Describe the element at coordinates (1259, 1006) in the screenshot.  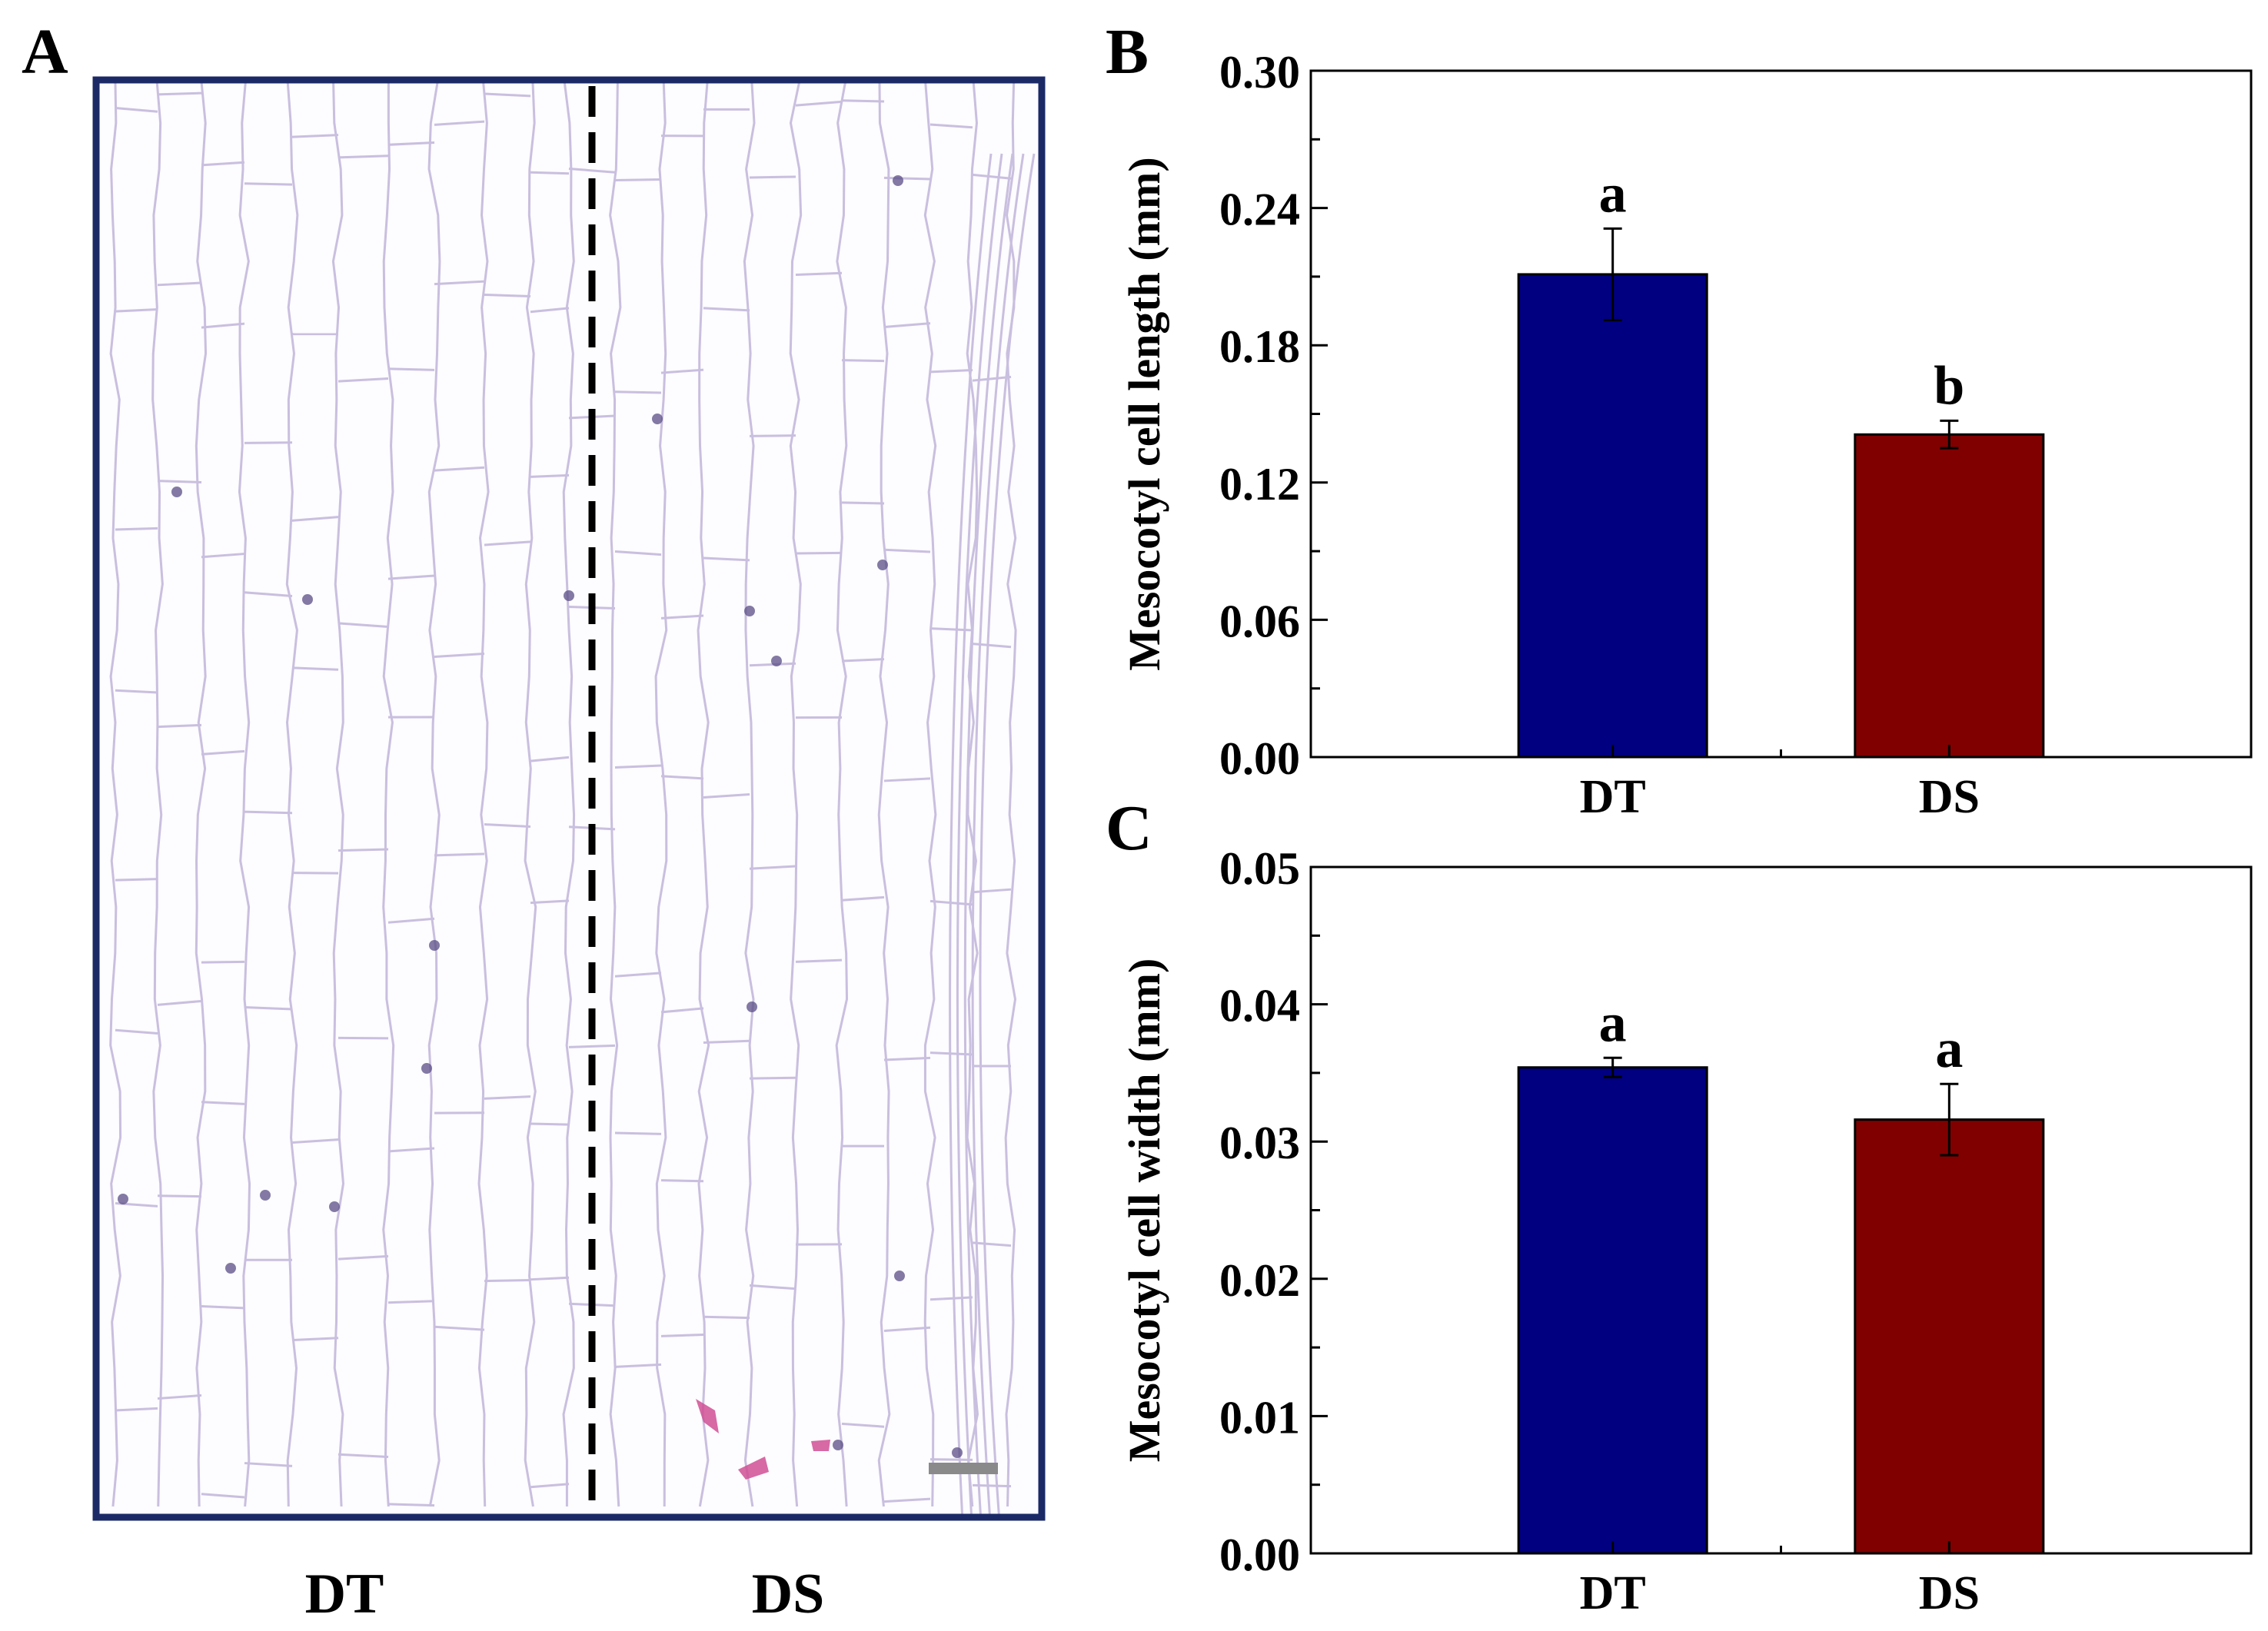
I see `y-tick-label: 0.04` at that location.